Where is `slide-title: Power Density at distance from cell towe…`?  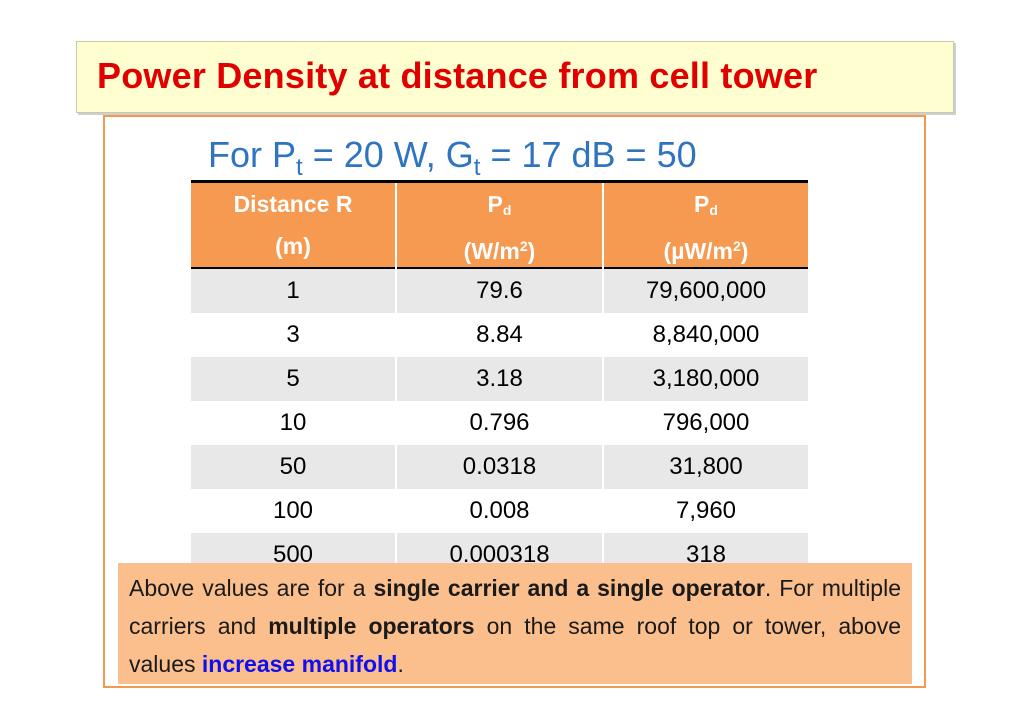 slide-title: Power Density at distance from cell towe… is located at coordinates (457, 75).